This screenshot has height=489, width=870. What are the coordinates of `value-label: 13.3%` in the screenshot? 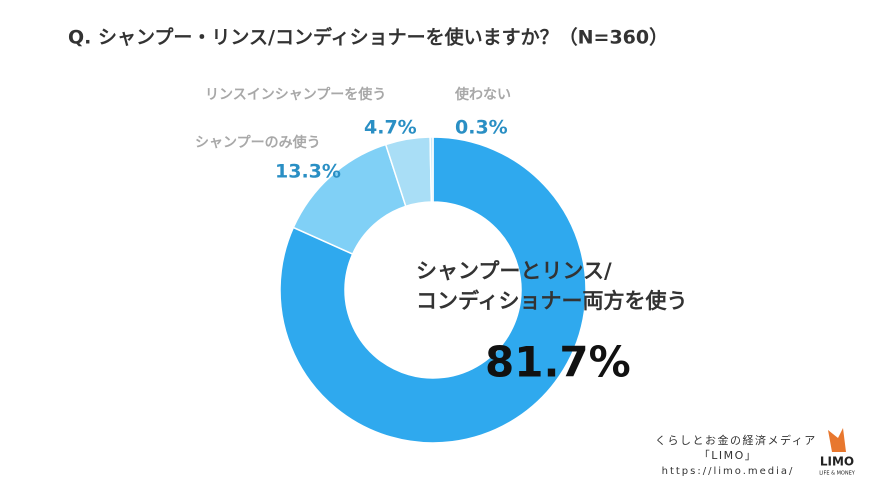 It's located at (308, 172).